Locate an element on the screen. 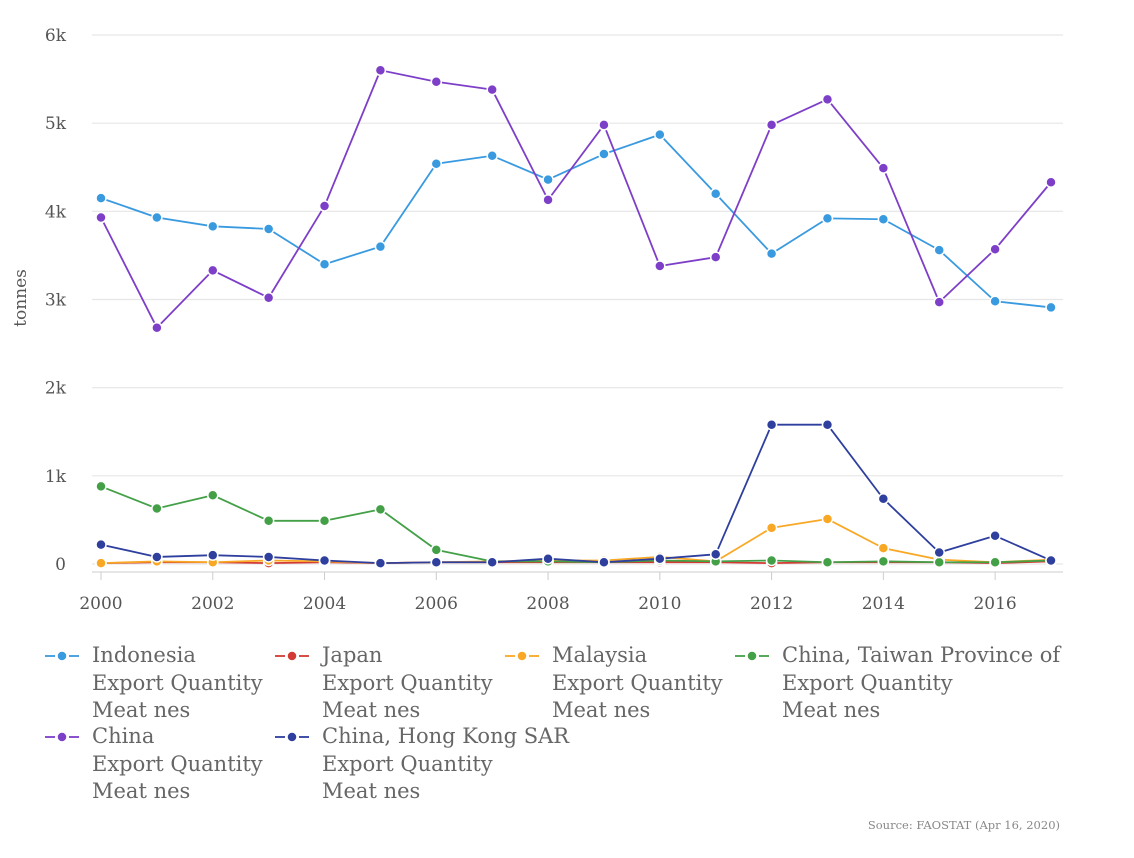 The width and height of the screenshot is (1134, 858). legend-item: Indonesia Export Quantity Meat nes is located at coordinates (152, 683).